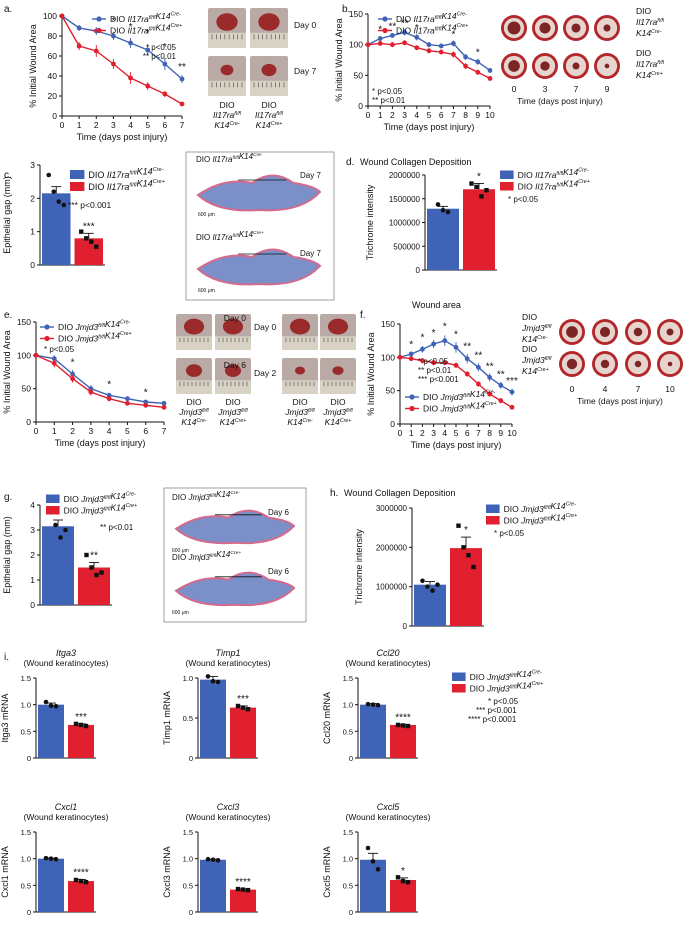 Image resolution: width=685 pixels, height=931 pixels. Describe the element at coordinates (553, 173) in the screenshot. I see `legend-entry: DIO Il17rafl/flK14Cre-` at that location.